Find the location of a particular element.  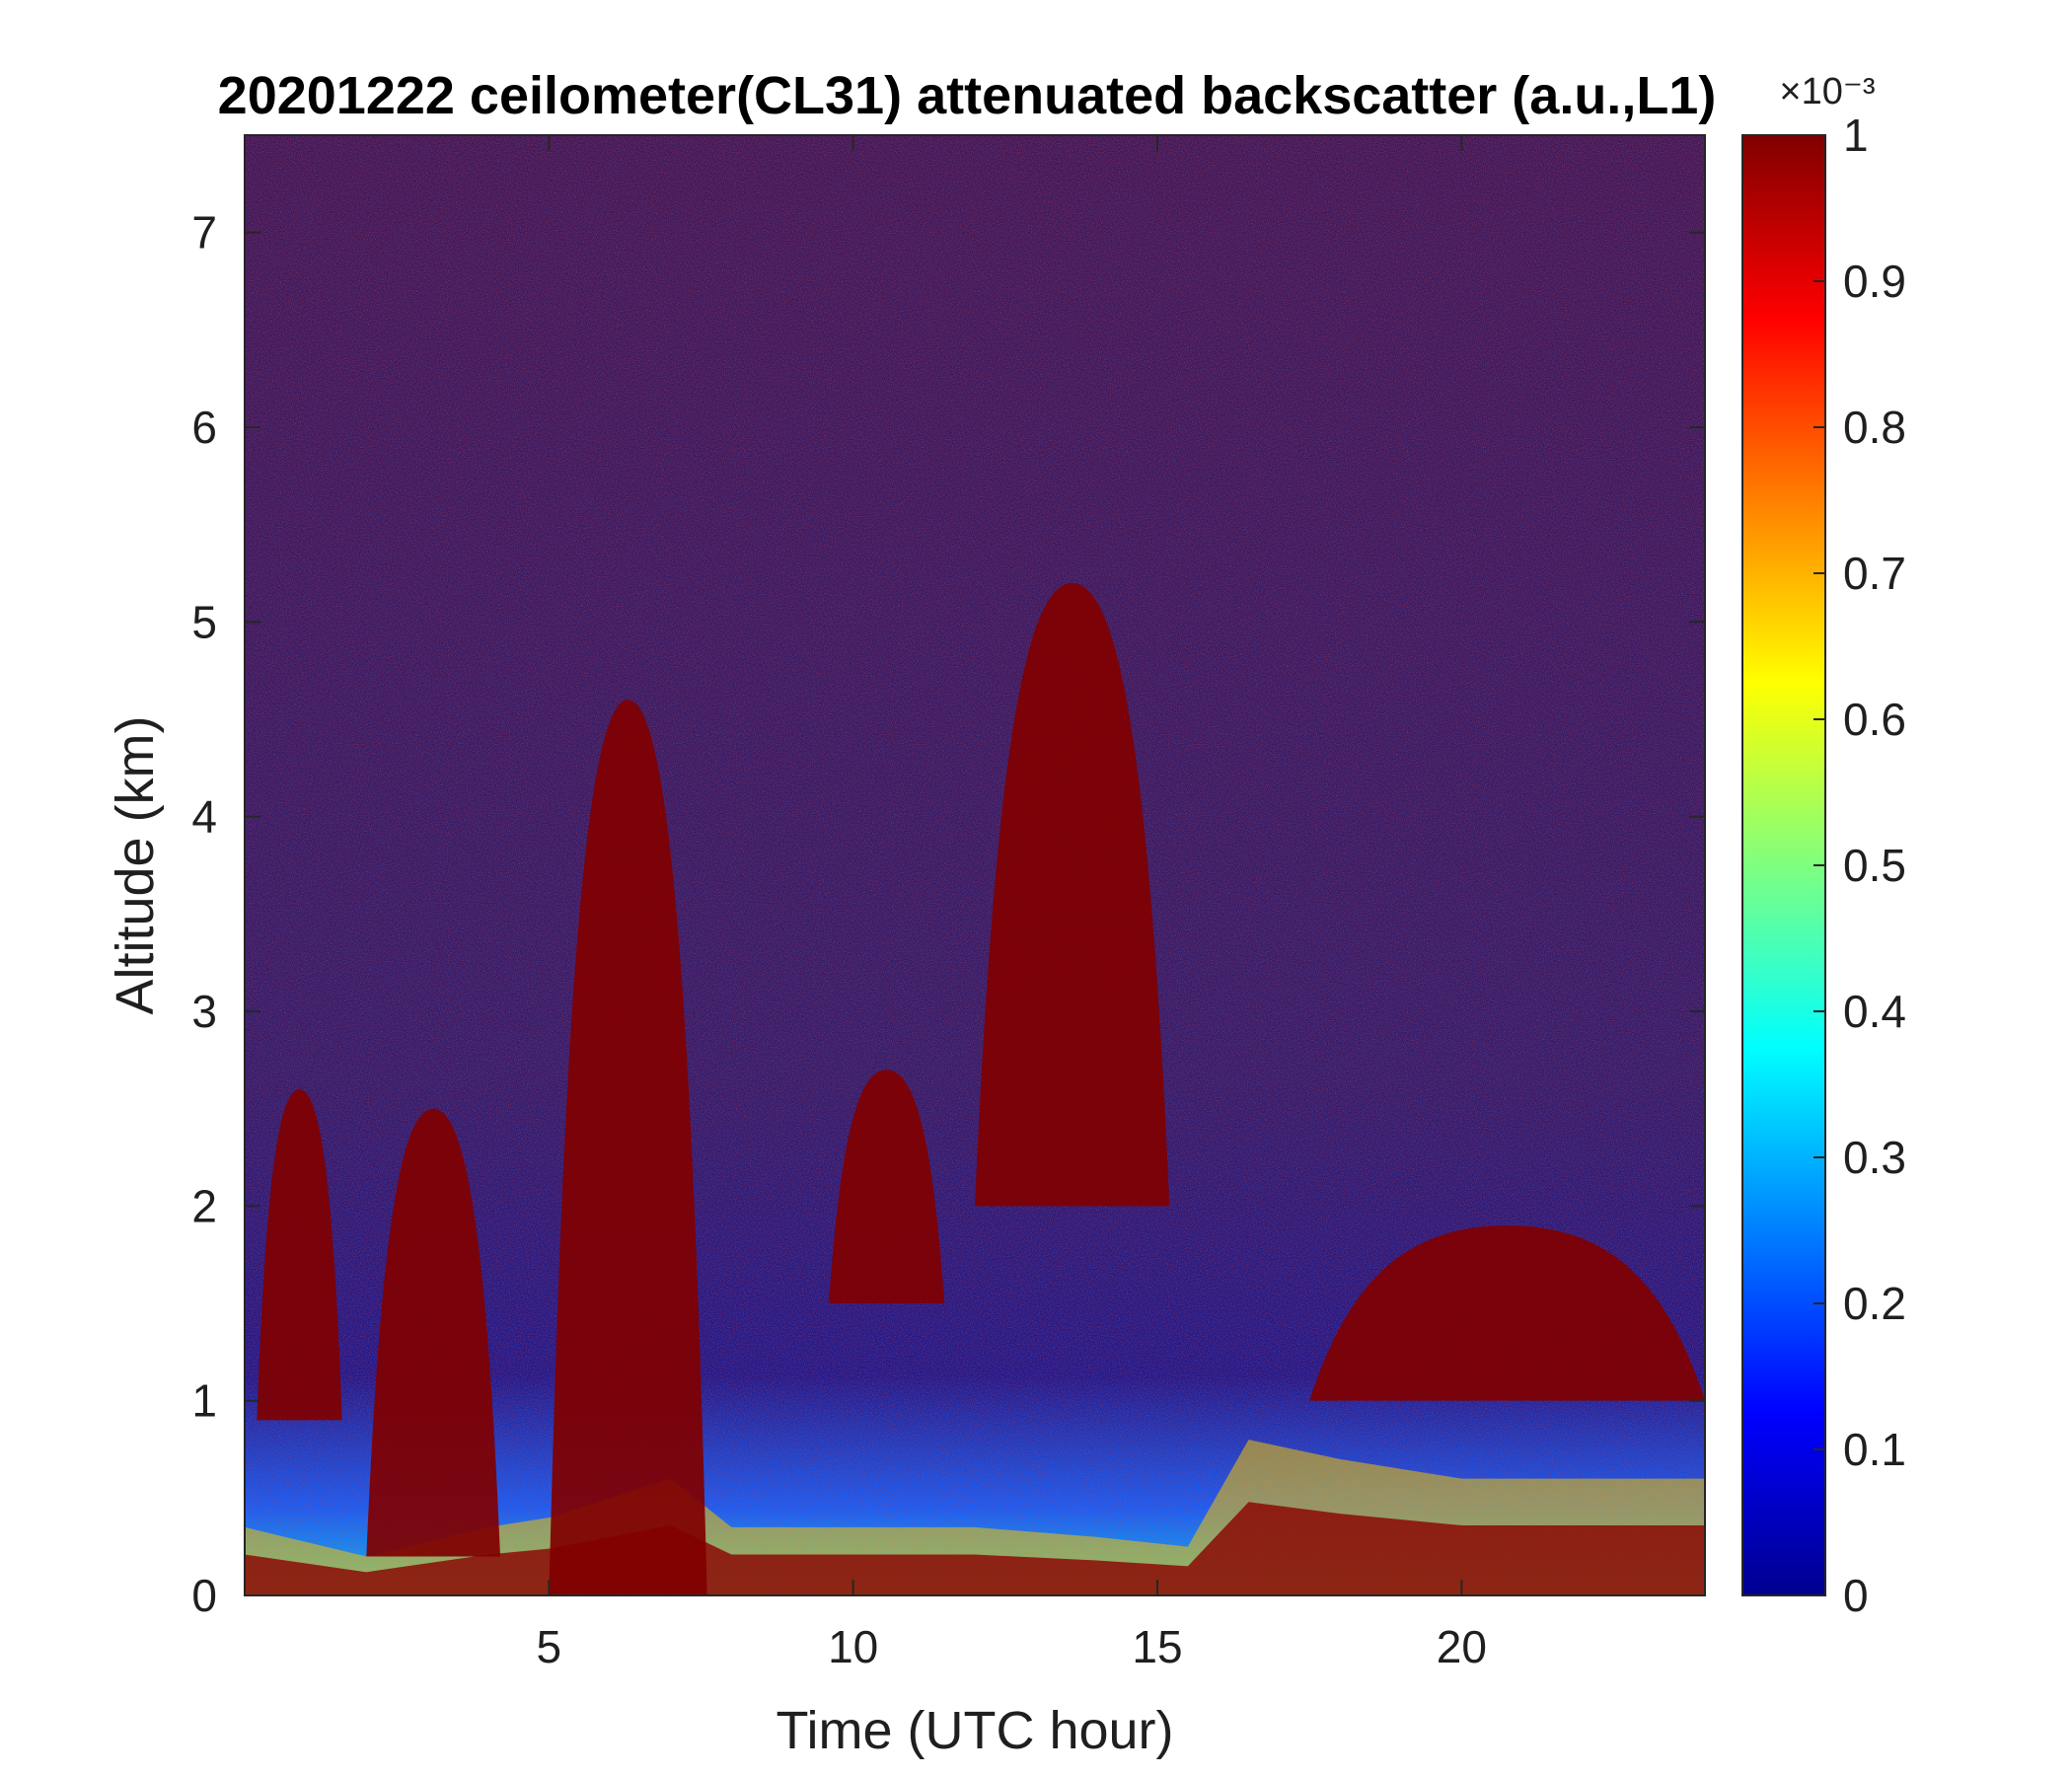

colorbar-tick-label: 0.7 is located at coordinates (1875, 573).